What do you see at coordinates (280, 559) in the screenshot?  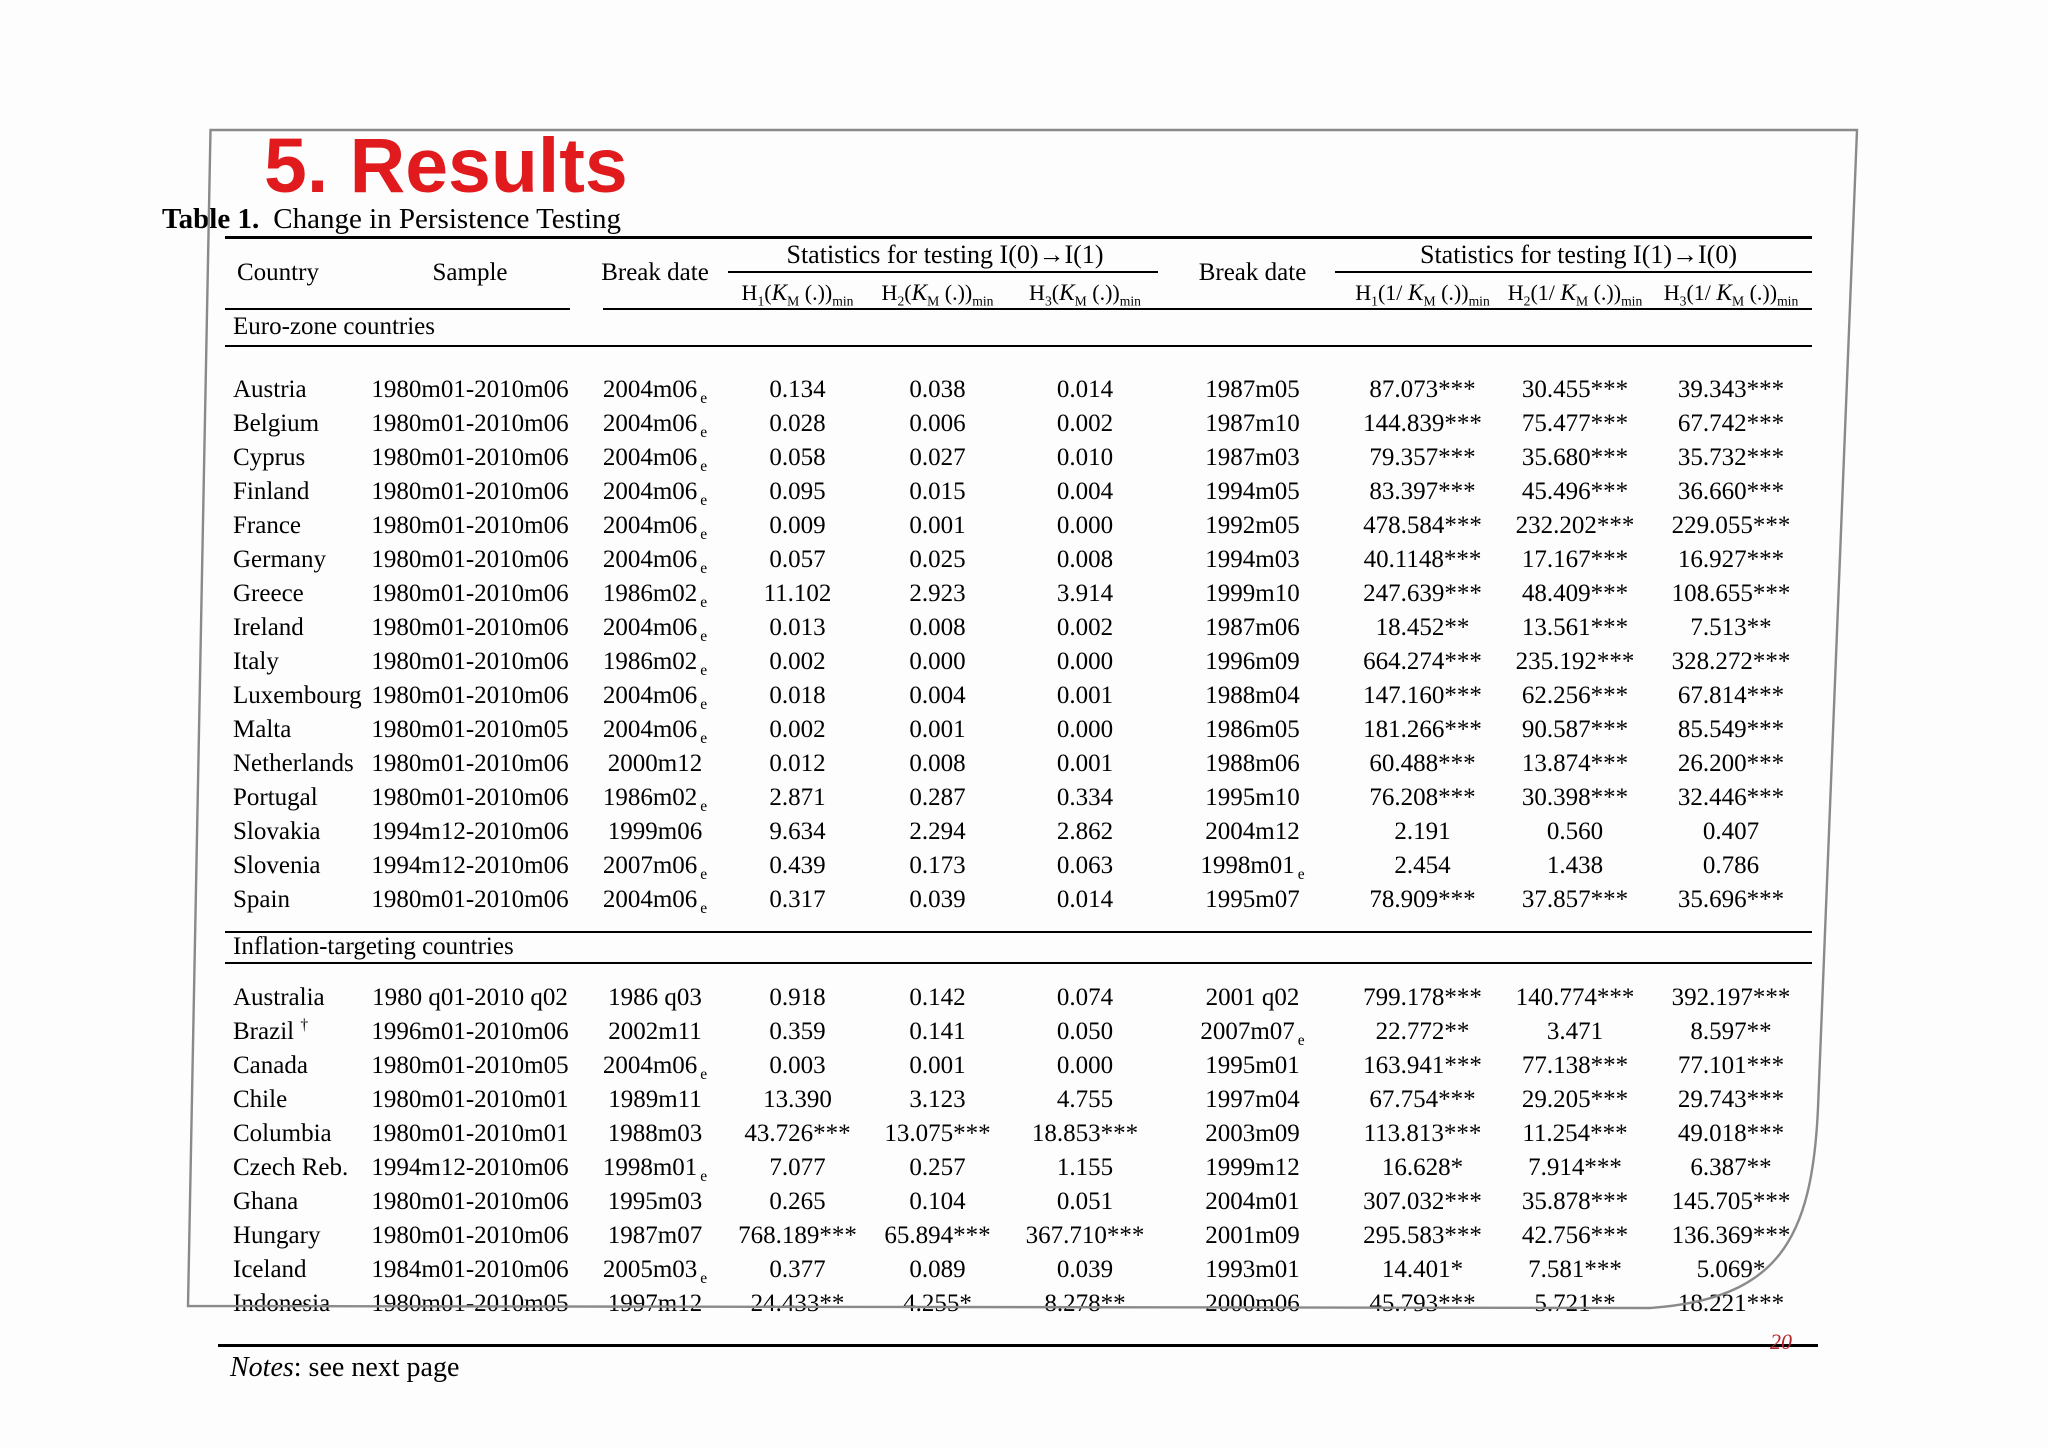 I see `cell-country: Germany` at bounding box center [280, 559].